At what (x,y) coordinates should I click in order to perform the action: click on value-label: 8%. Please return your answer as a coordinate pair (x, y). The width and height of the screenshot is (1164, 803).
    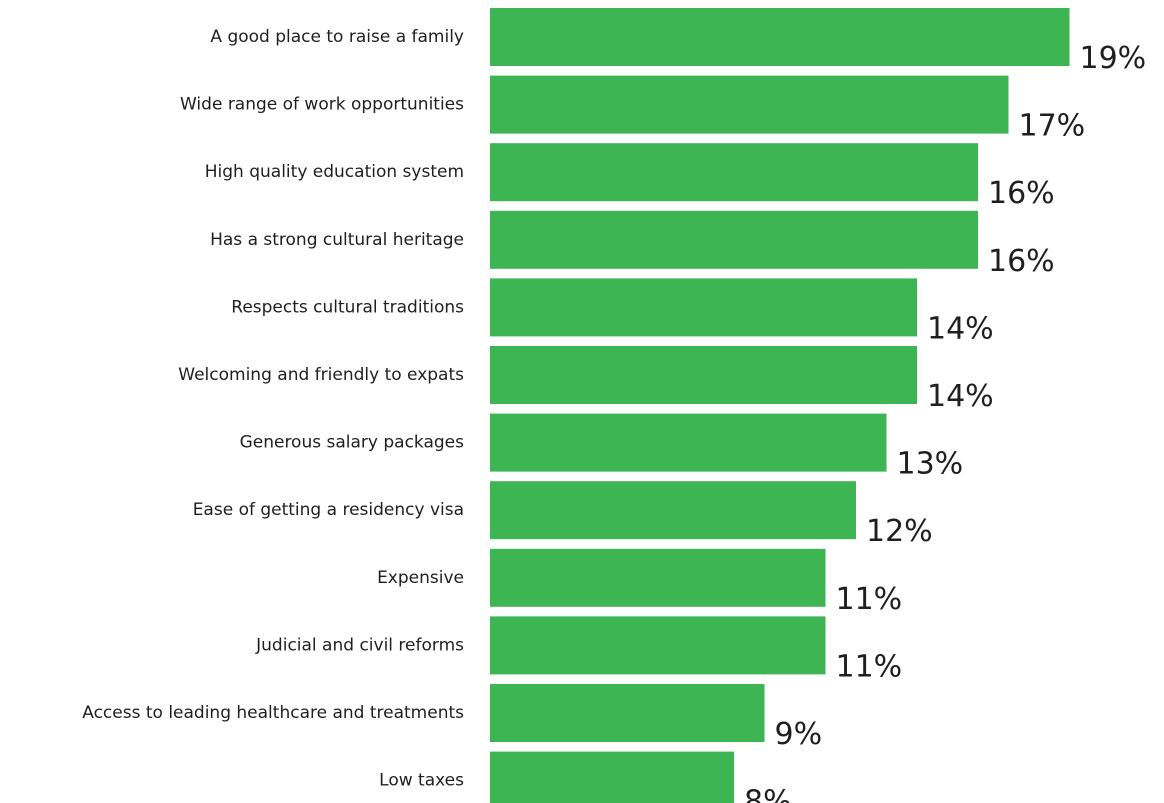
    Looking at the image, I should click on (768, 794).